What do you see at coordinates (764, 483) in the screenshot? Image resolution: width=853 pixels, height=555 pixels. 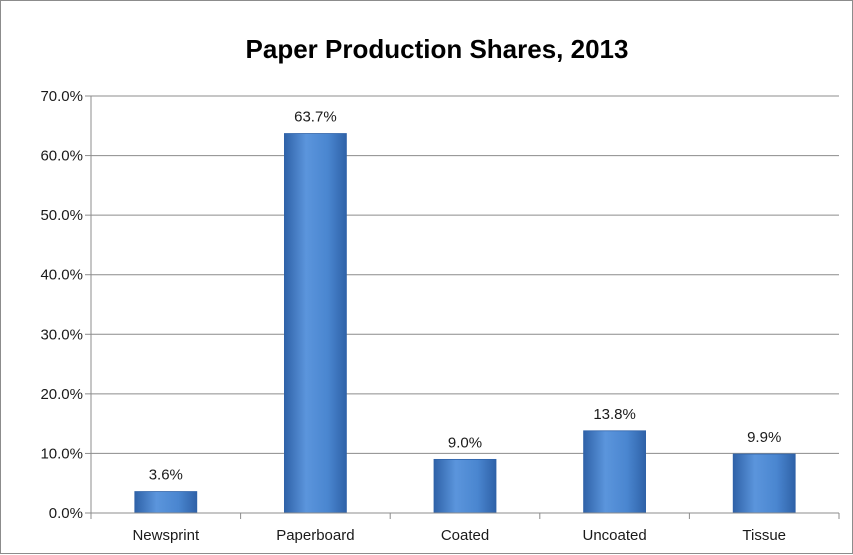 I see `bar-tissue` at bounding box center [764, 483].